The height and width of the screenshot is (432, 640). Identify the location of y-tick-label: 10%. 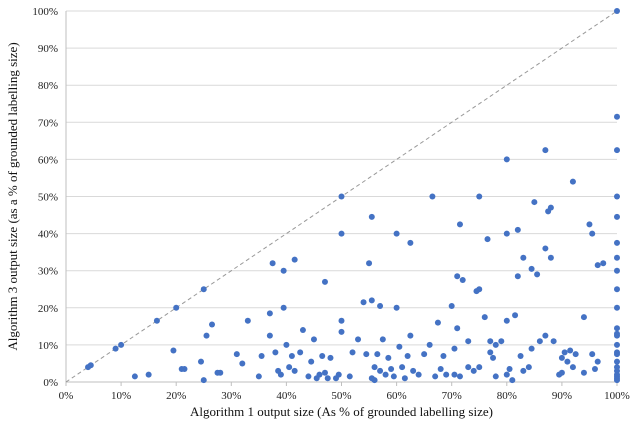
(48, 346).